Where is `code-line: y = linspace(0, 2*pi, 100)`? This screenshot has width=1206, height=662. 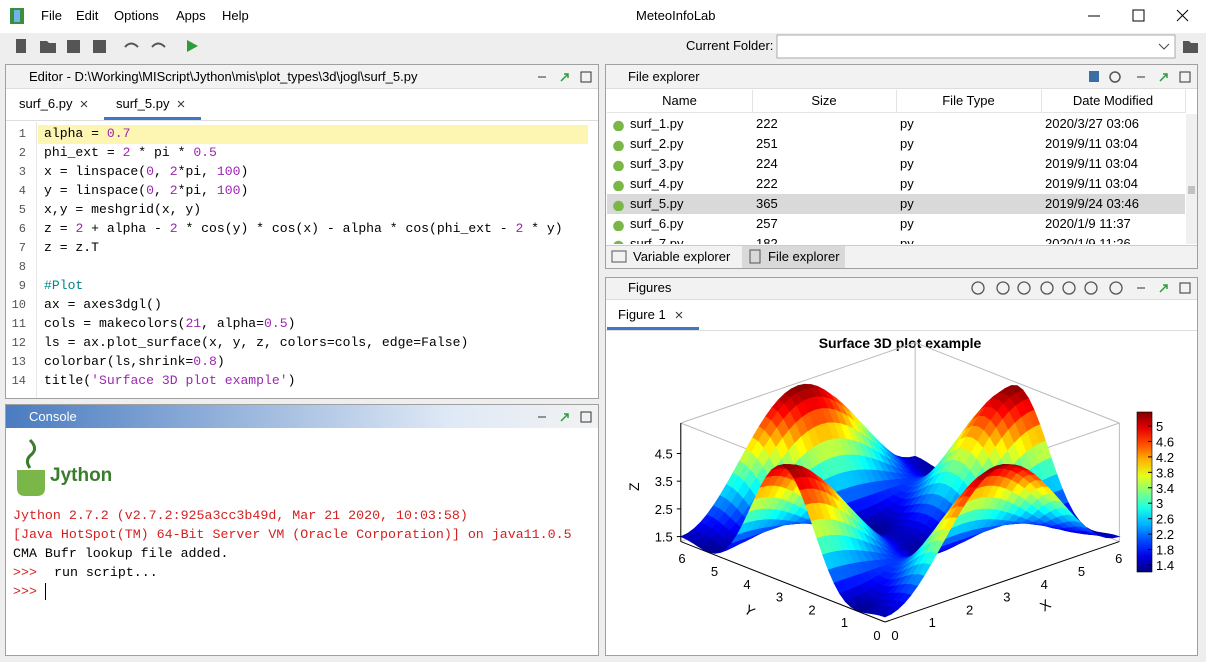 code-line: y = linspace(0, 2*pi, 100) is located at coordinates (146, 190).